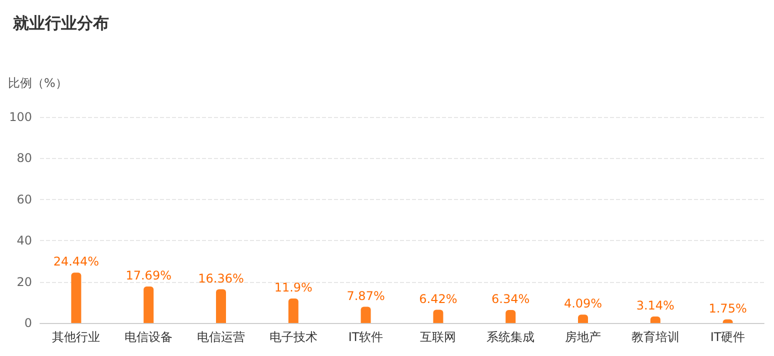 The image size is (774, 356). Describe the element at coordinates (60, 23) in the screenshot. I see `chart-title: 就业行业分布` at that location.